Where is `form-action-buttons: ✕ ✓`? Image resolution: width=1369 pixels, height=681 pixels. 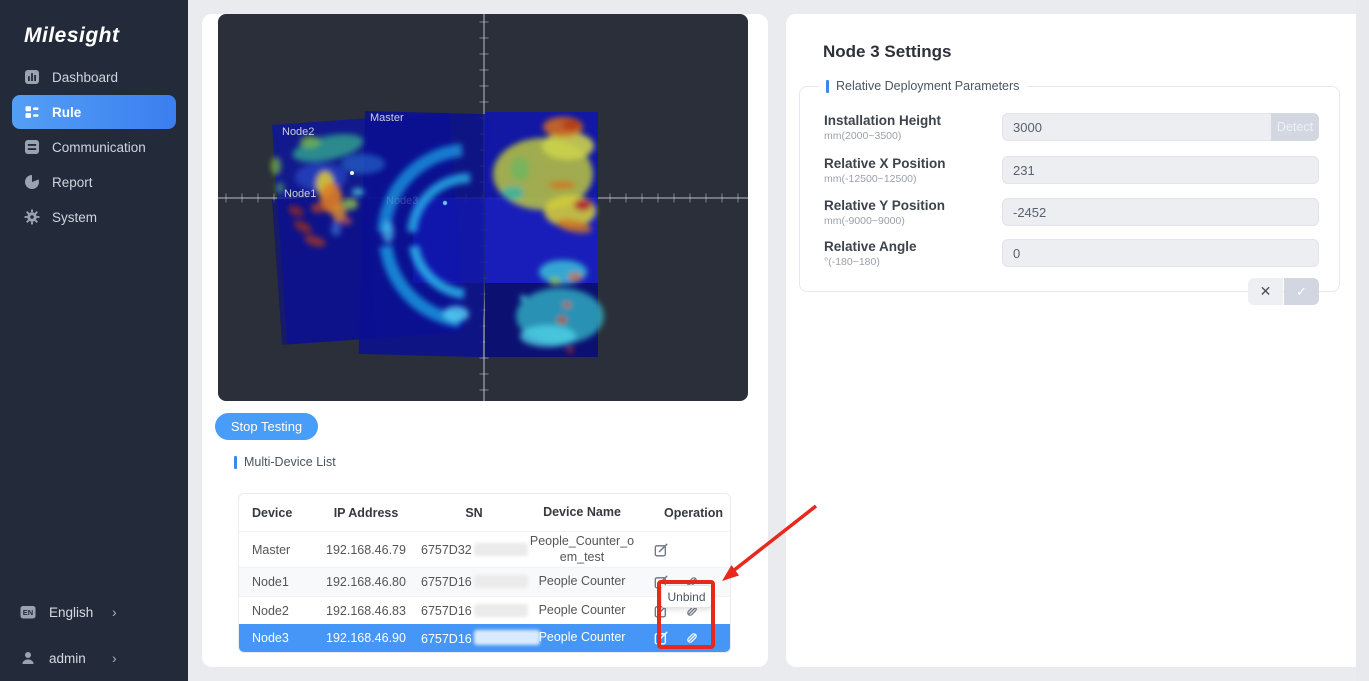 form-action-buttons: ✕ ✓ is located at coordinates (1283, 291).